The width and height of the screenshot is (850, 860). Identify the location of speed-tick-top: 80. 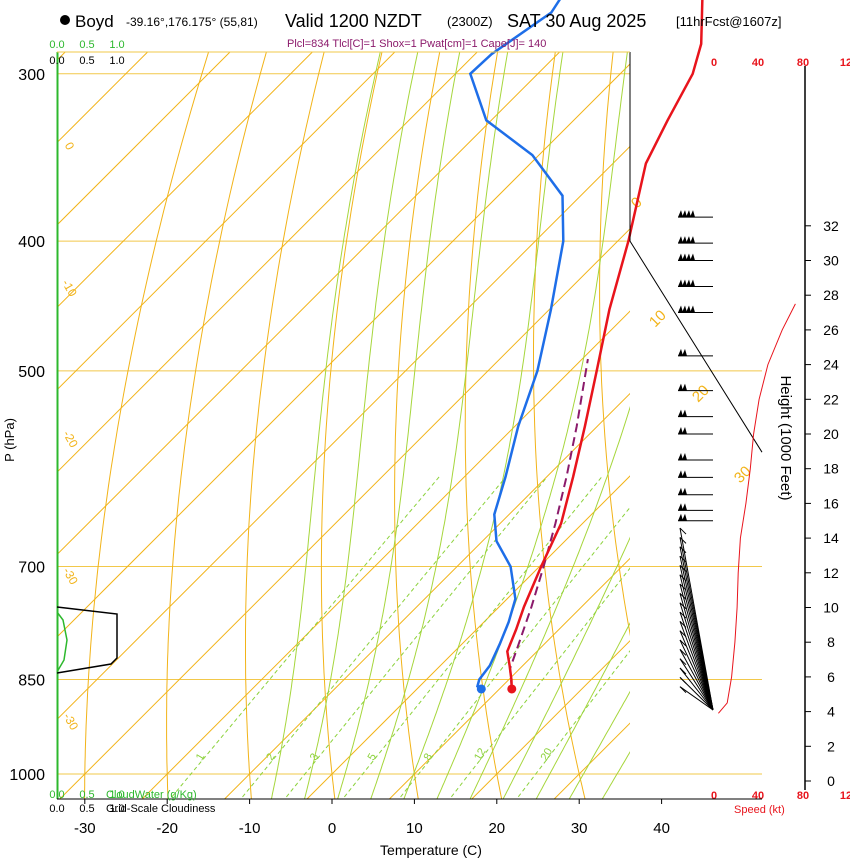
(803, 63).